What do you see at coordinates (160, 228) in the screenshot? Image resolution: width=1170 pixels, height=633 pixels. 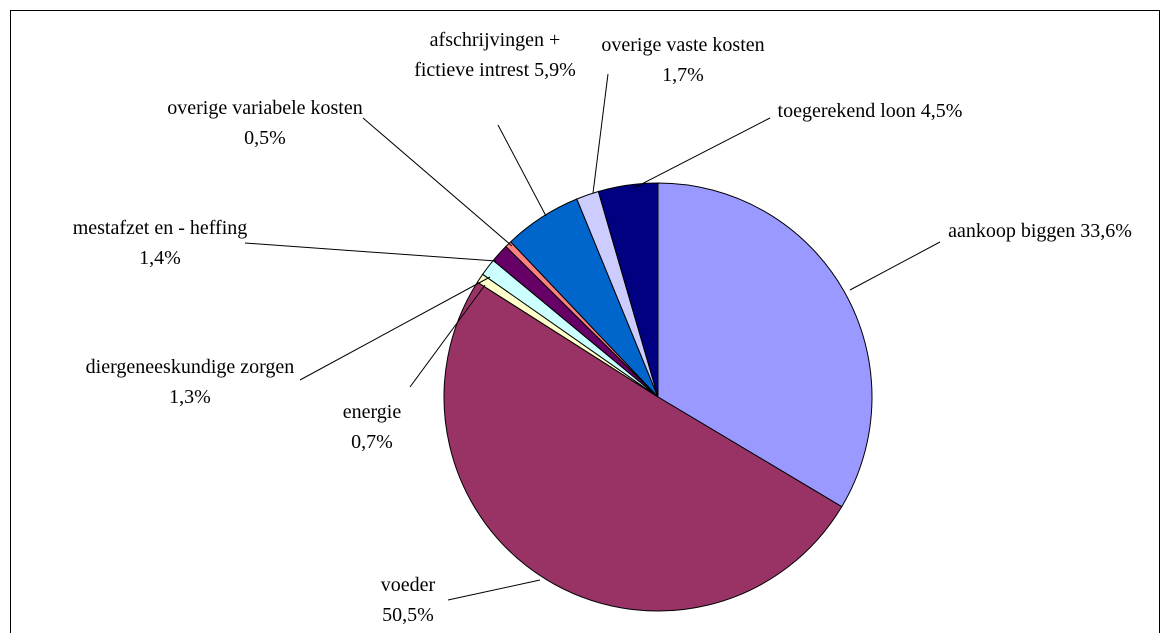 I see `category-label: mestafzet en - heffing` at bounding box center [160, 228].